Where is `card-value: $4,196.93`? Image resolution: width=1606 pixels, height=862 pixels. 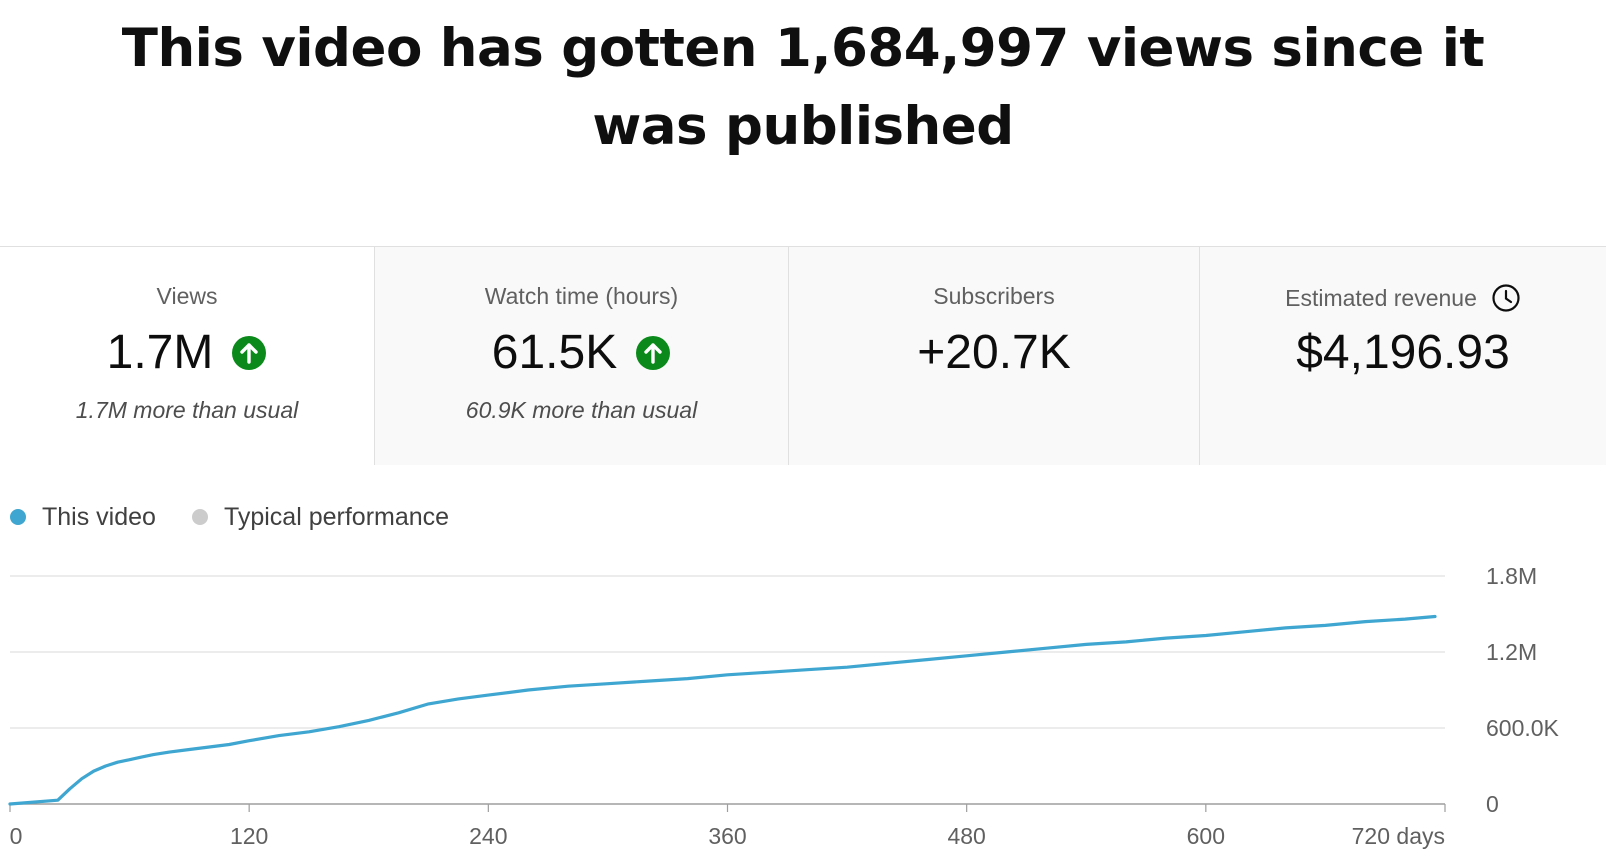
card-value: $4,196.93 is located at coordinates (1403, 352).